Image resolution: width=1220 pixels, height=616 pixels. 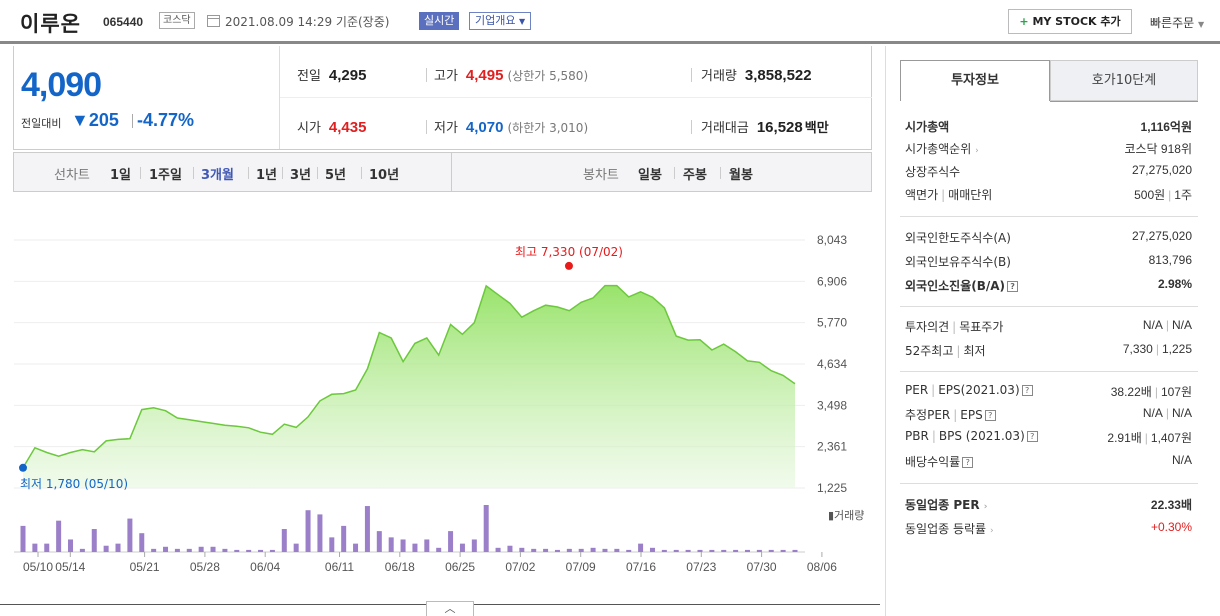 What do you see at coordinates (927, 127) in the screenshot?
I see `market-cap-label: 시가총액` at bounding box center [927, 127].